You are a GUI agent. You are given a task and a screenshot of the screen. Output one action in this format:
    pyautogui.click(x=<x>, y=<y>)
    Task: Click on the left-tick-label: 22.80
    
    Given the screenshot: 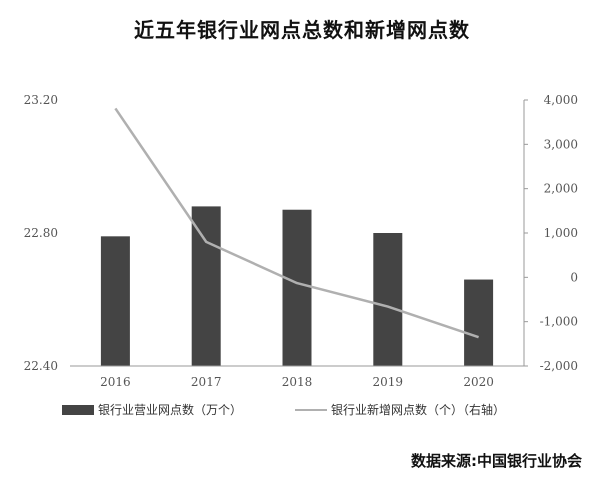 What is the action you would take?
    pyautogui.click(x=41, y=233)
    